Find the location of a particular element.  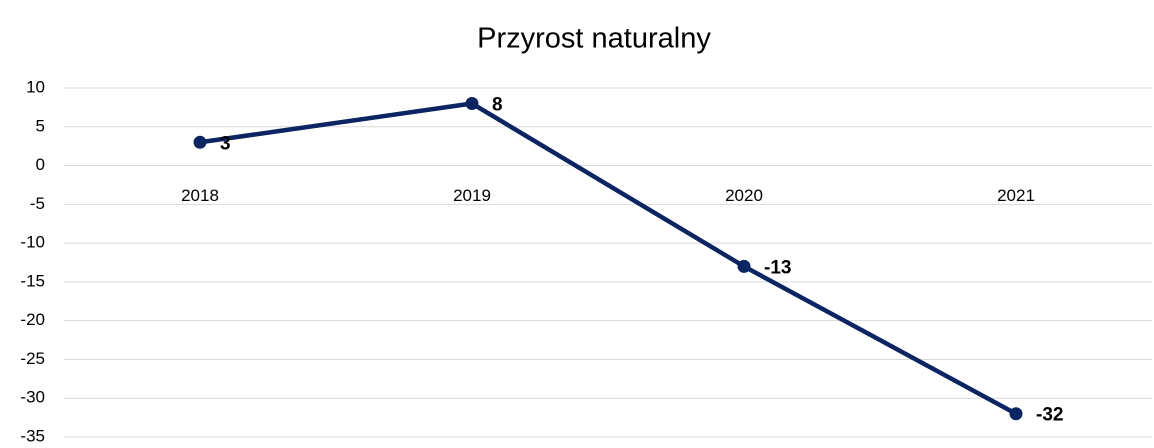

y-tick-label: -35 is located at coordinates (32, 435).